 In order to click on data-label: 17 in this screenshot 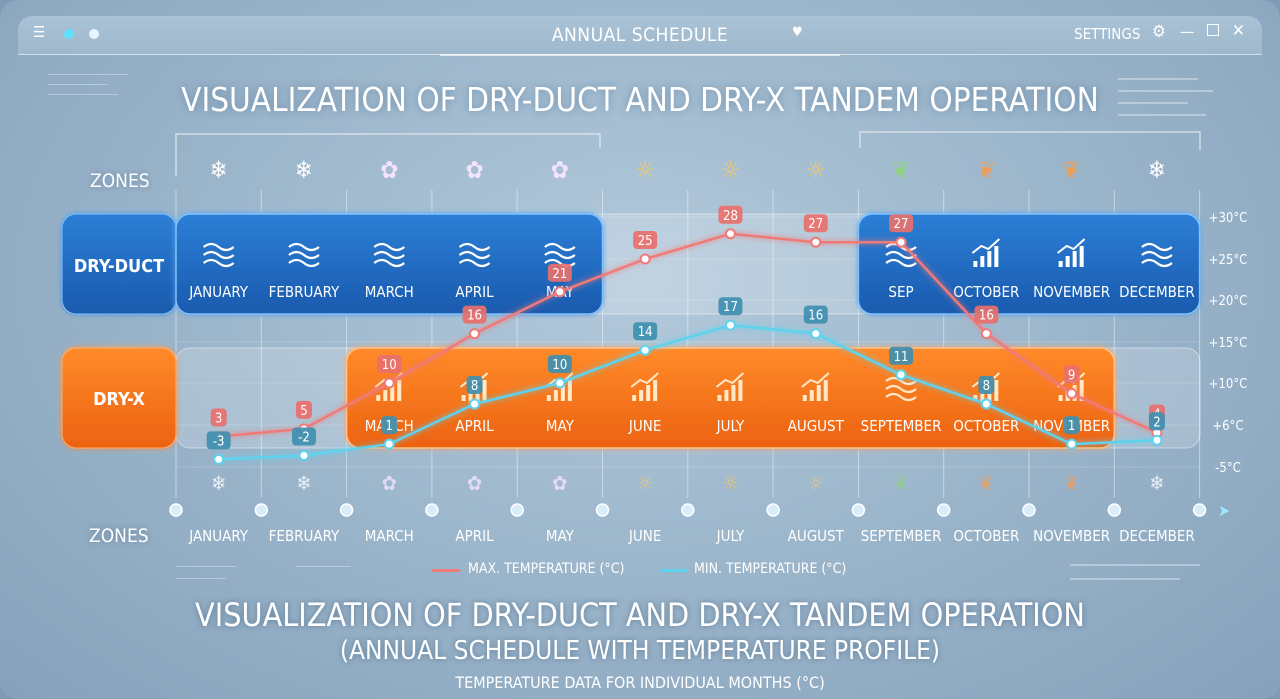, I will do `click(730, 307)`.